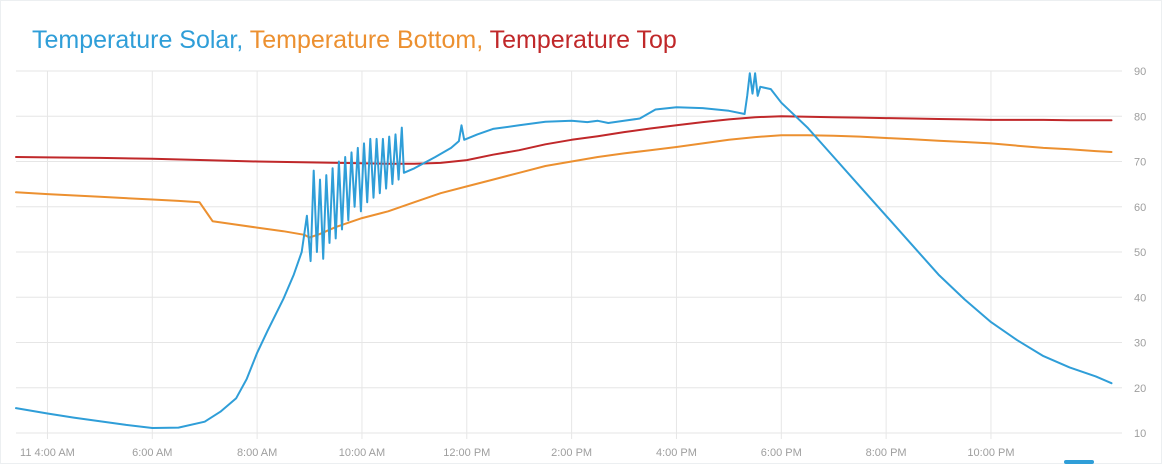 The height and width of the screenshot is (464, 1162). I want to click on x-tick-label-18: 6:00 PM, so click(781, 453).